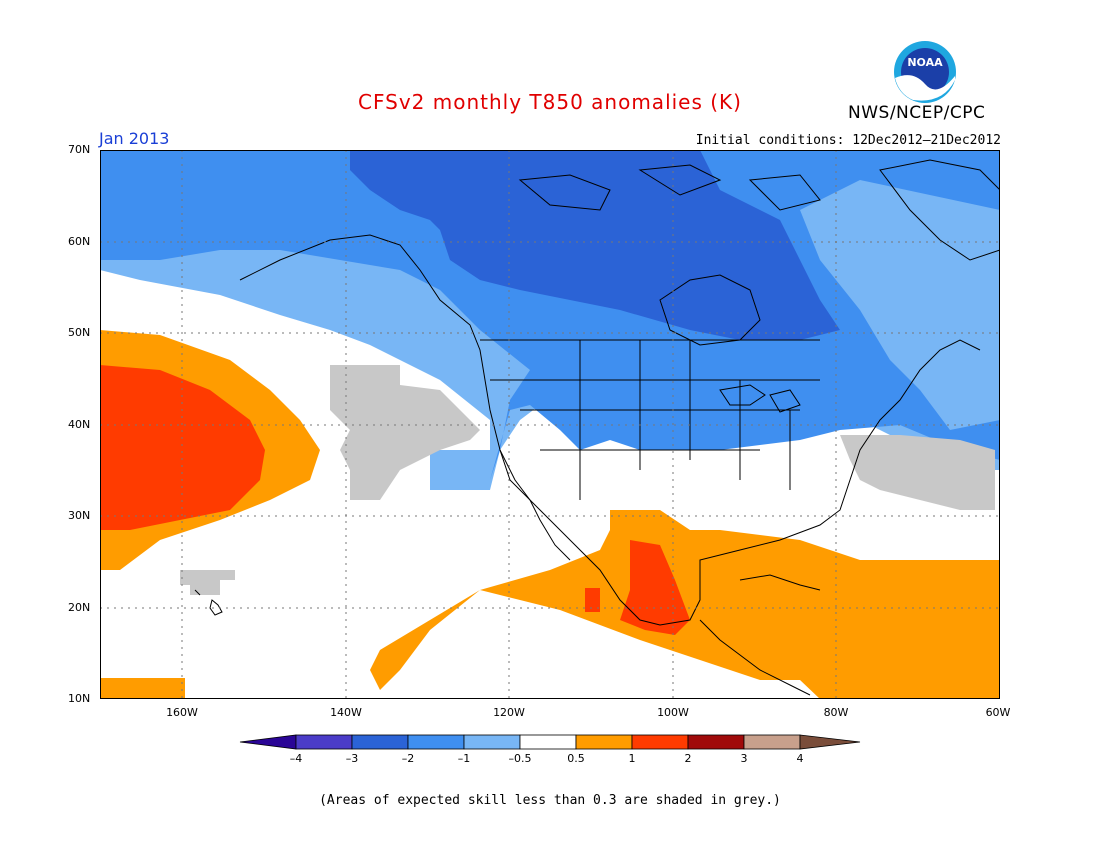 This screenshot has width=1100, height=850. What do you see at coordinates (79, 241) in the screenshot?
I see `lat-label: 60N` at bounding box center [79, 241].